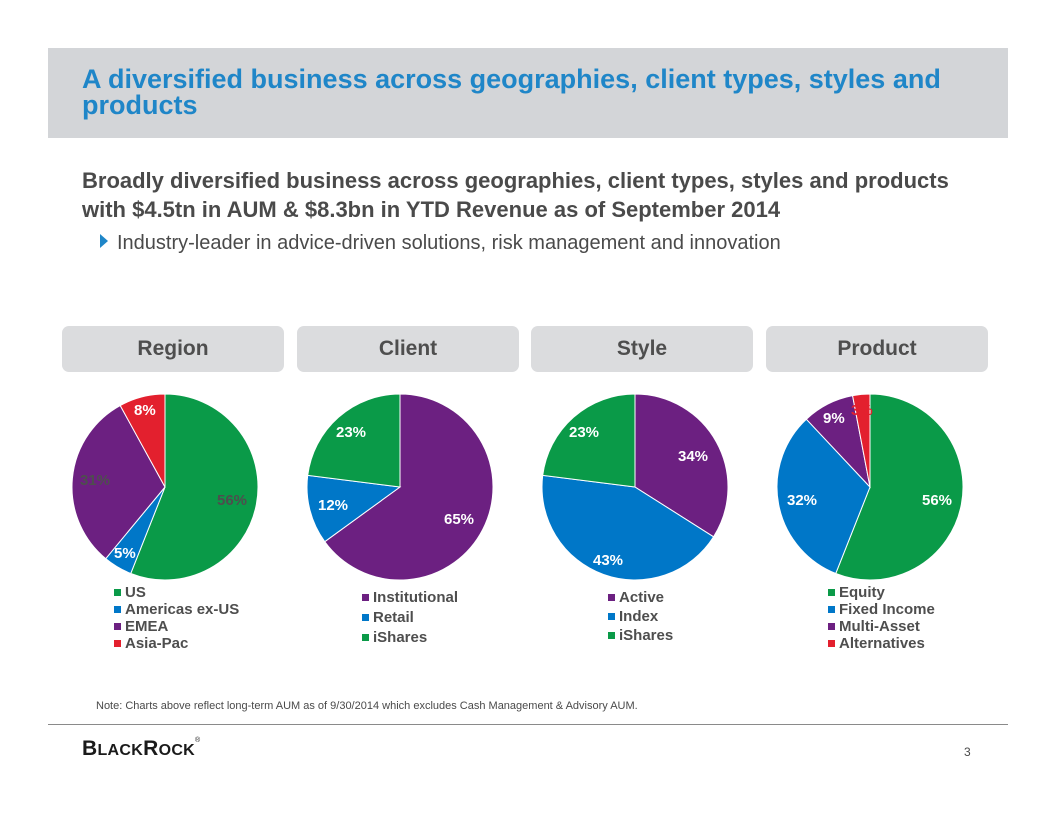 The width and height of the screenshot is (1056, 816). Describe the element at coordinates (142, 440) in the screenshot. I see `region-slice-asia-pac` at that location.